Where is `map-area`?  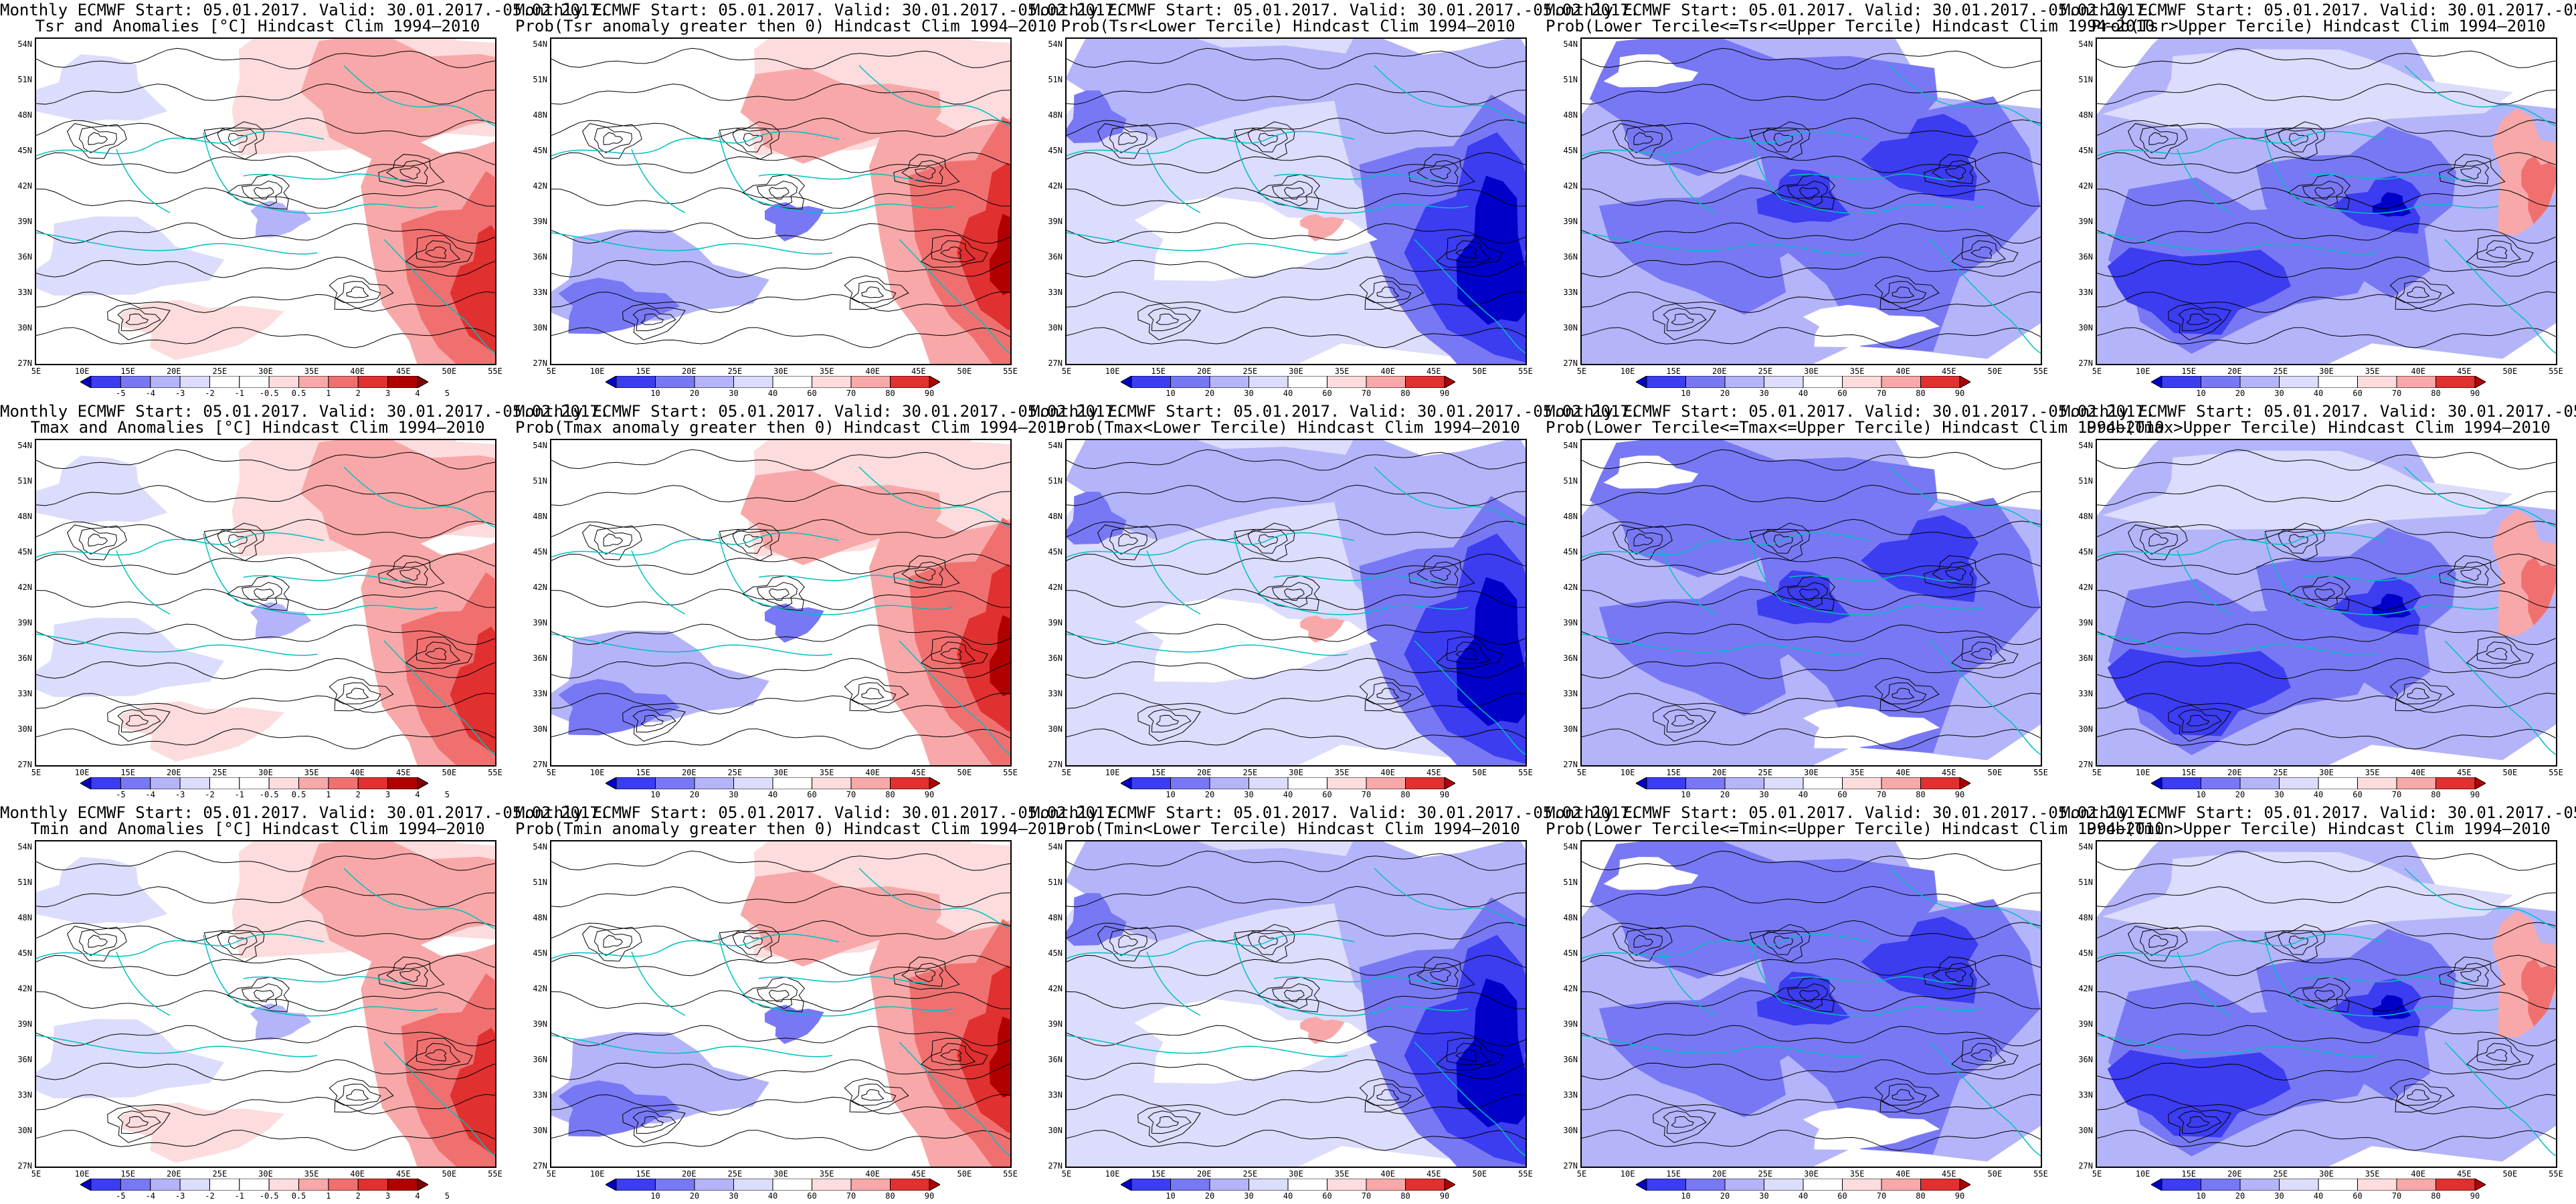 map-area is located at coordinates (781, 603).